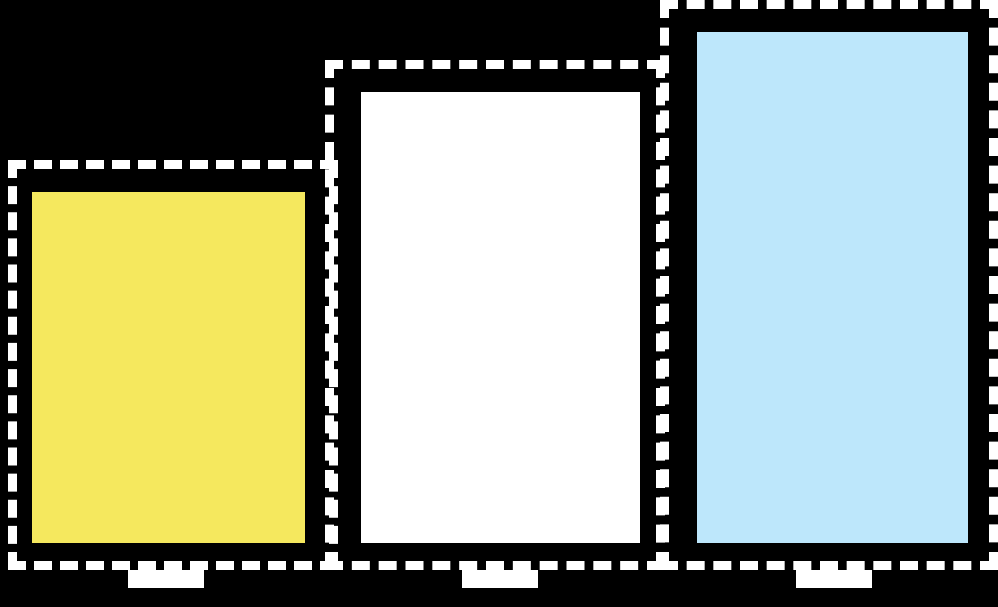  Describe the element at coordinates (834, 579) in the screenshot. I see `x-axis-label-category-3: Category 3` at that location.